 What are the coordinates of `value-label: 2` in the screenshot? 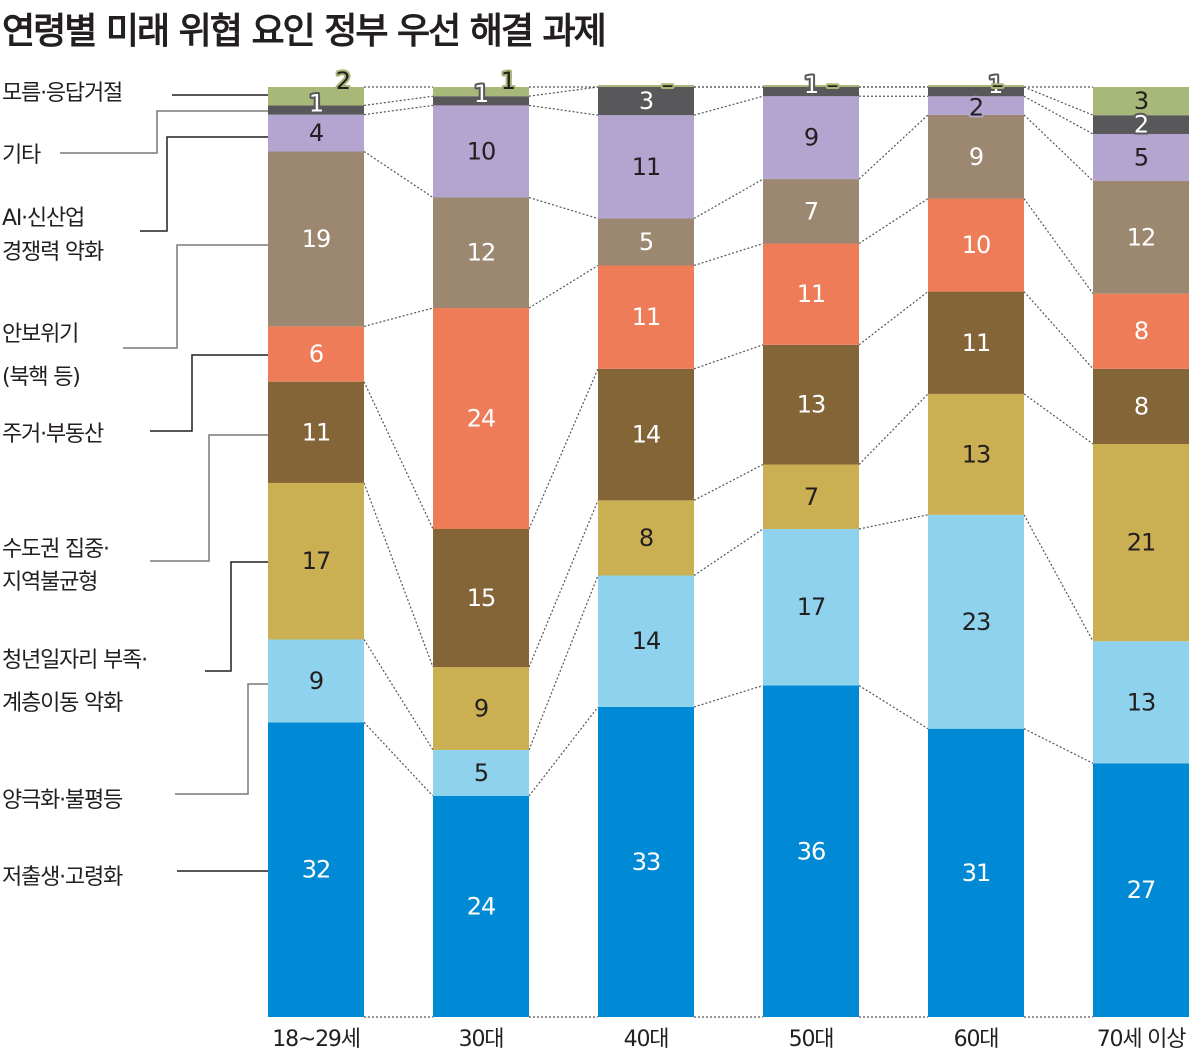 It's located at (976, 108).